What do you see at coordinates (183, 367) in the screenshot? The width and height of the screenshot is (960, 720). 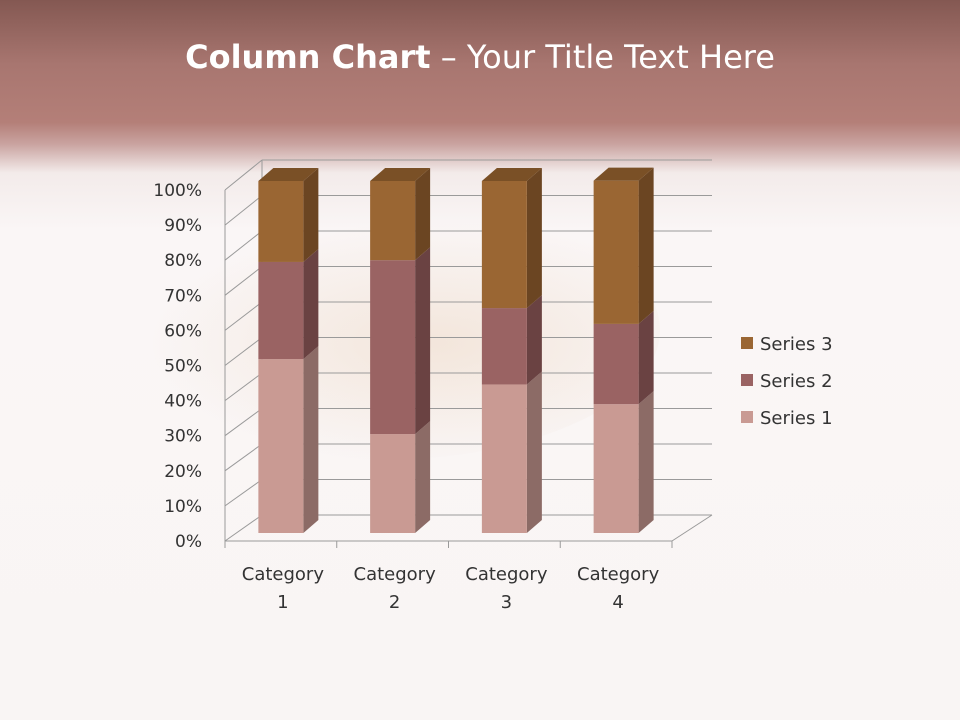 I see `y-tick-label: 50%` at bounding box center [183, 367].